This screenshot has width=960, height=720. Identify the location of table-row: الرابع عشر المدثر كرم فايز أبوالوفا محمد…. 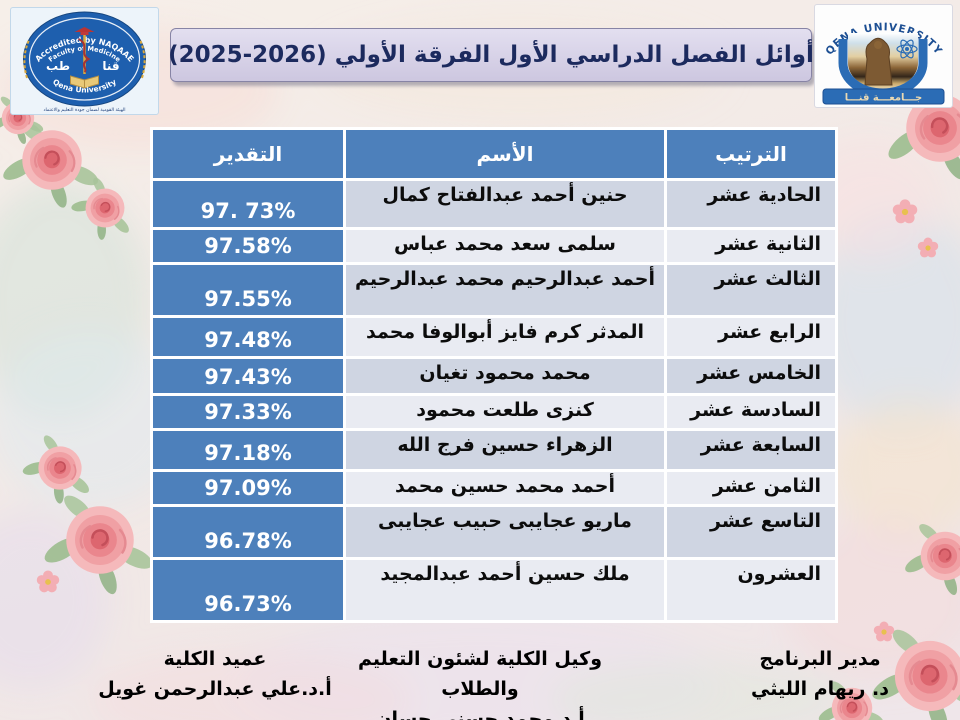
(494, 337).